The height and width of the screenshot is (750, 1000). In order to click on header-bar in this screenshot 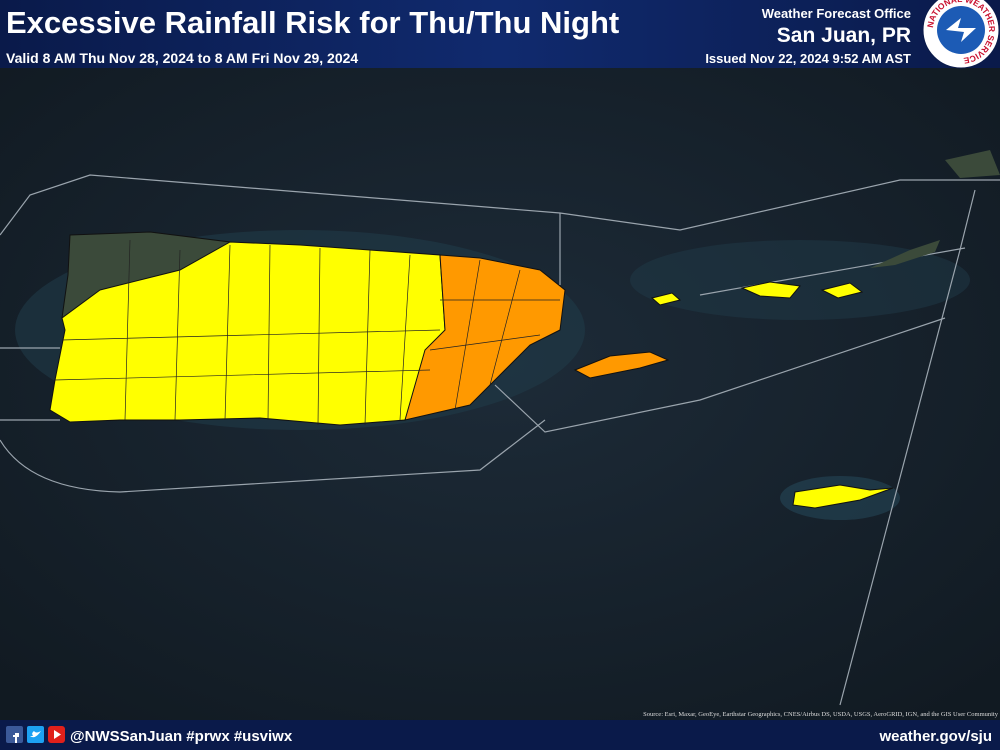, I will do `click(500, 34)`.